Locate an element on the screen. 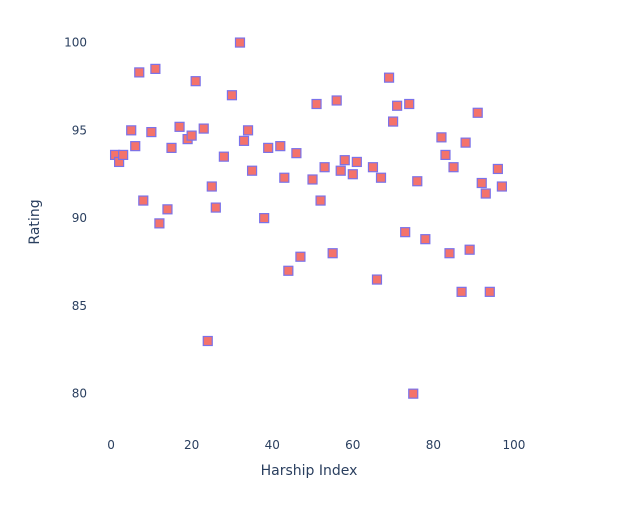  x-tick-label: 80 is located at coordinates (433, 445).